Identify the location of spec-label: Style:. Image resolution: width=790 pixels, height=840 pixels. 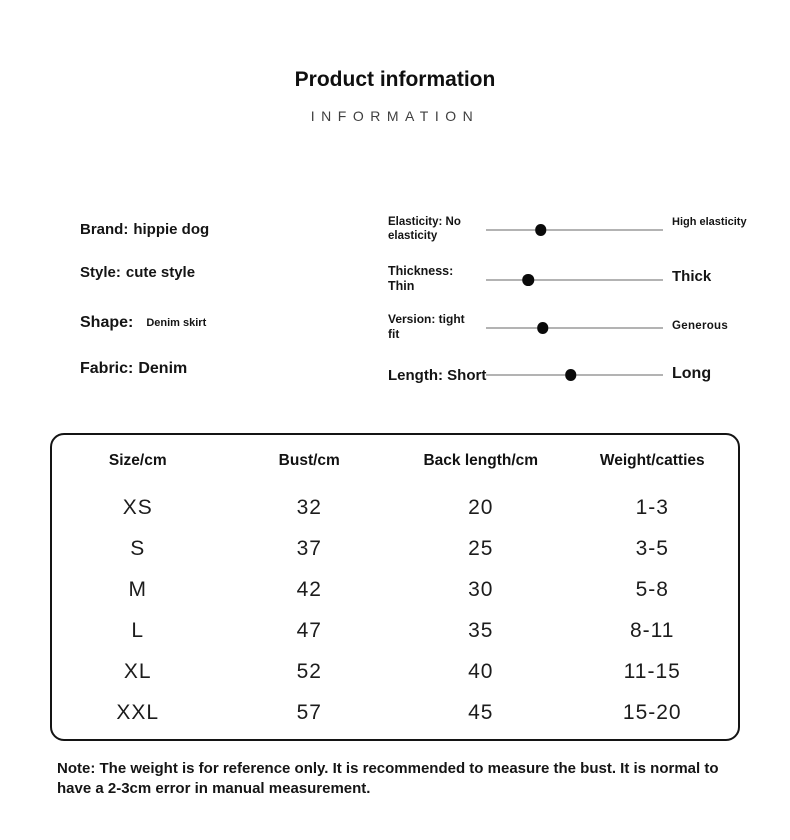
(100, 272).